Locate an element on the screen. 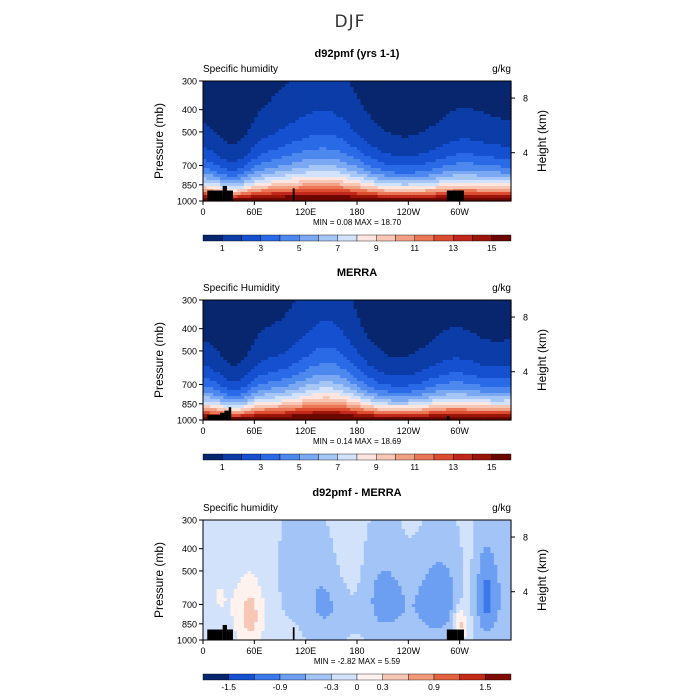 This screenshot has height=700, width=700. colorbar-label: 11 is located at coordinates (414, 248).